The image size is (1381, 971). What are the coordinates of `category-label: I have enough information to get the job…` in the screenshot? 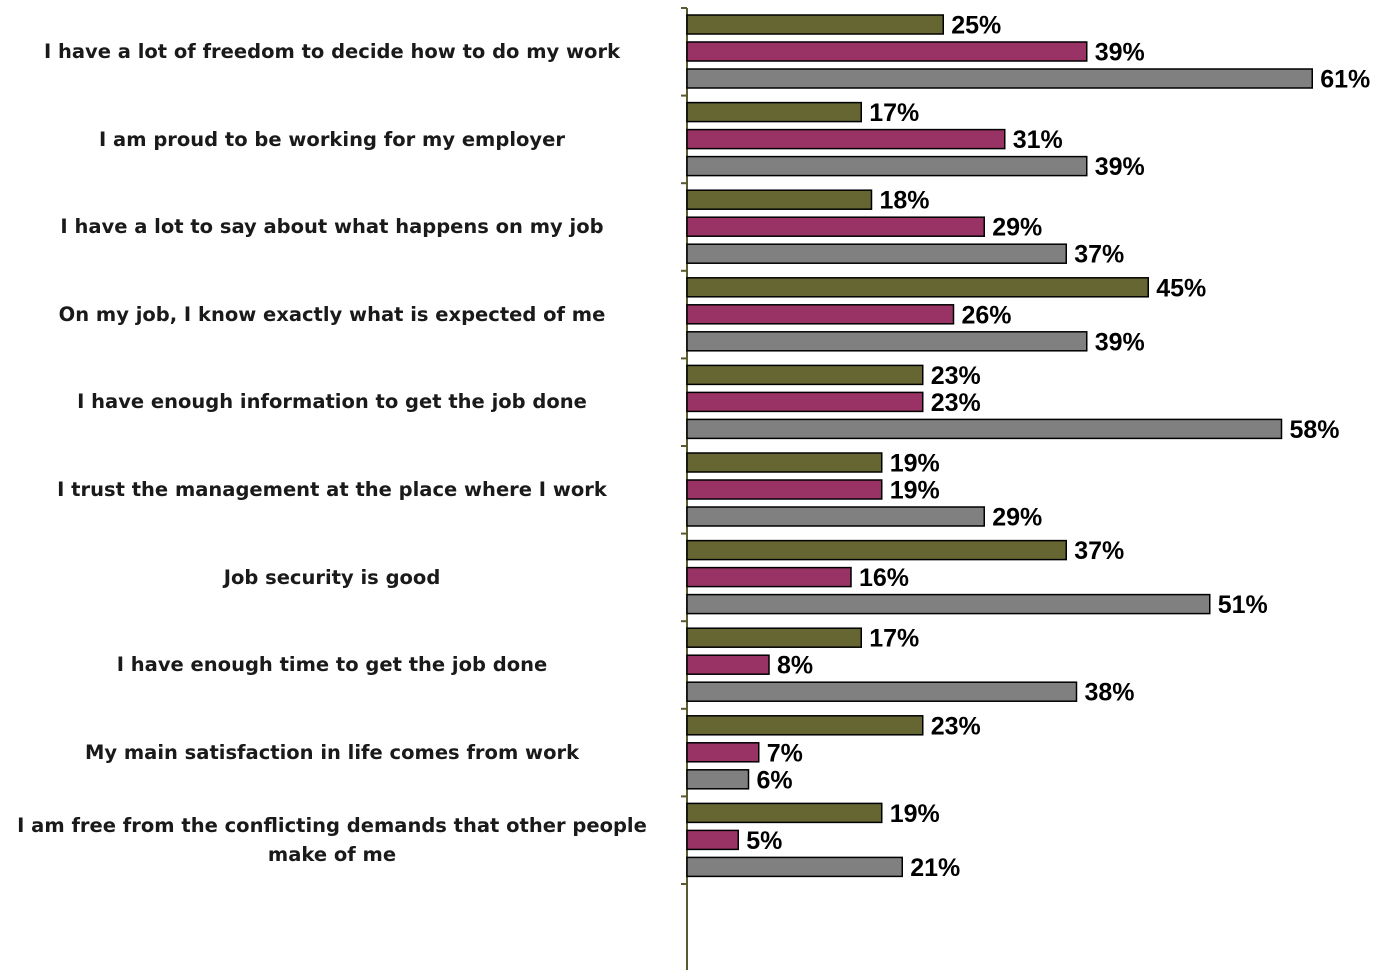 It's located at (332, 402).